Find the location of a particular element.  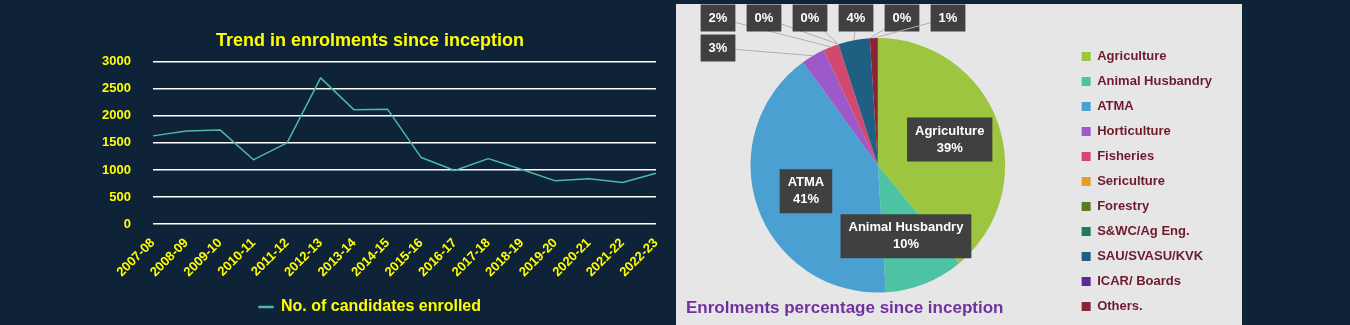

data-label: Animal Husbandry 10% is located at coordinates (906, 235).